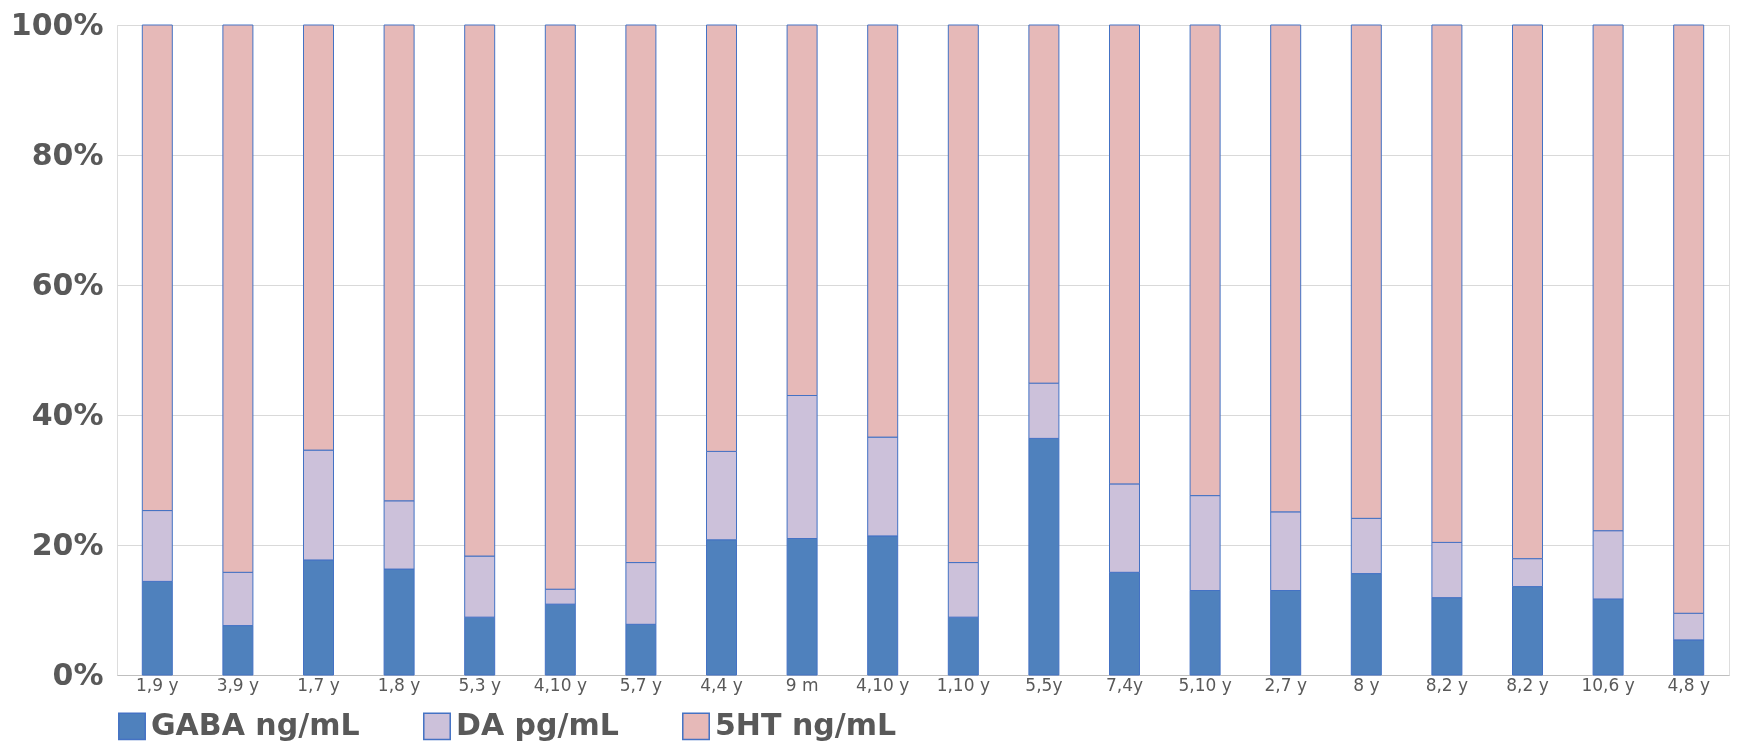  Describe the element at coordinates (238, 684) in the screenshot. I see `x-tick-label: 3,9 y` at that location.